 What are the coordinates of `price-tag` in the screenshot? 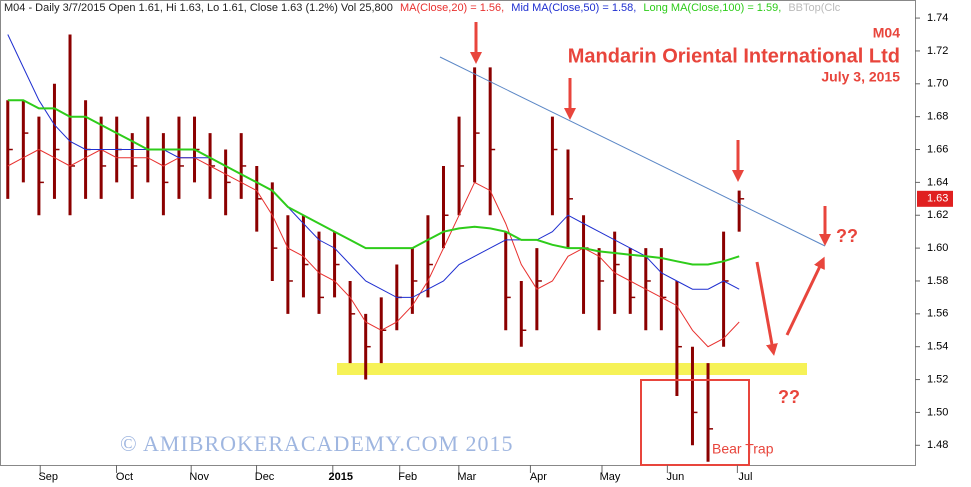 It's located at (935, 198).